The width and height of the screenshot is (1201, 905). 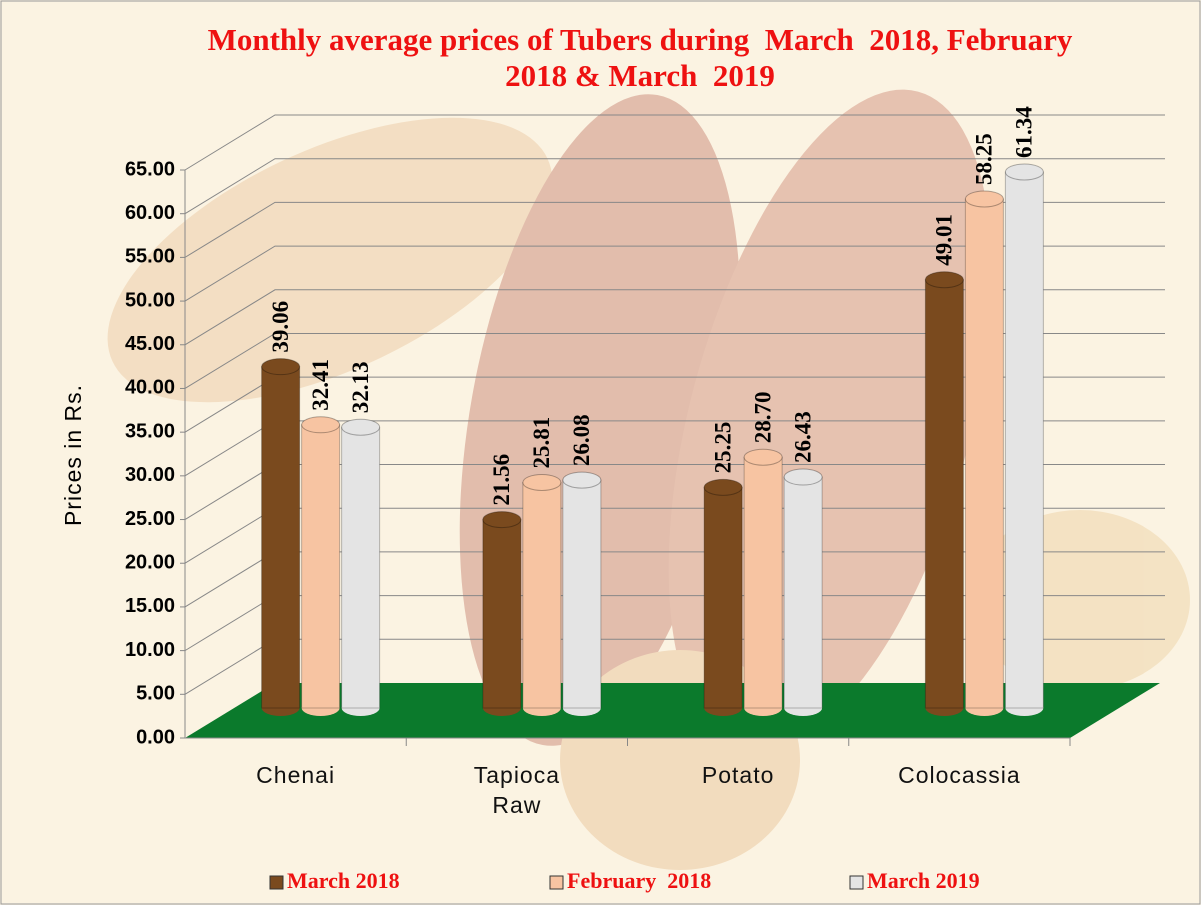 What do you see at coordinates (722, 448) in the screenshot?
I see `data-label: 25.25` at bounding box center [722, 448].